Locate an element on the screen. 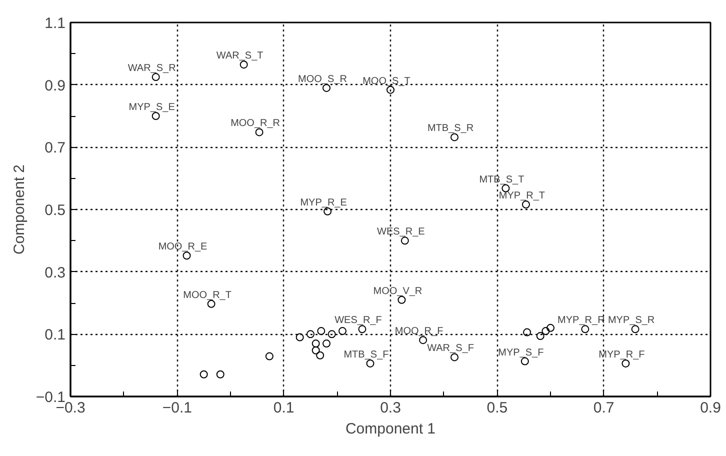  annotation: MYP_S_E is located at coordinates (152, 107).